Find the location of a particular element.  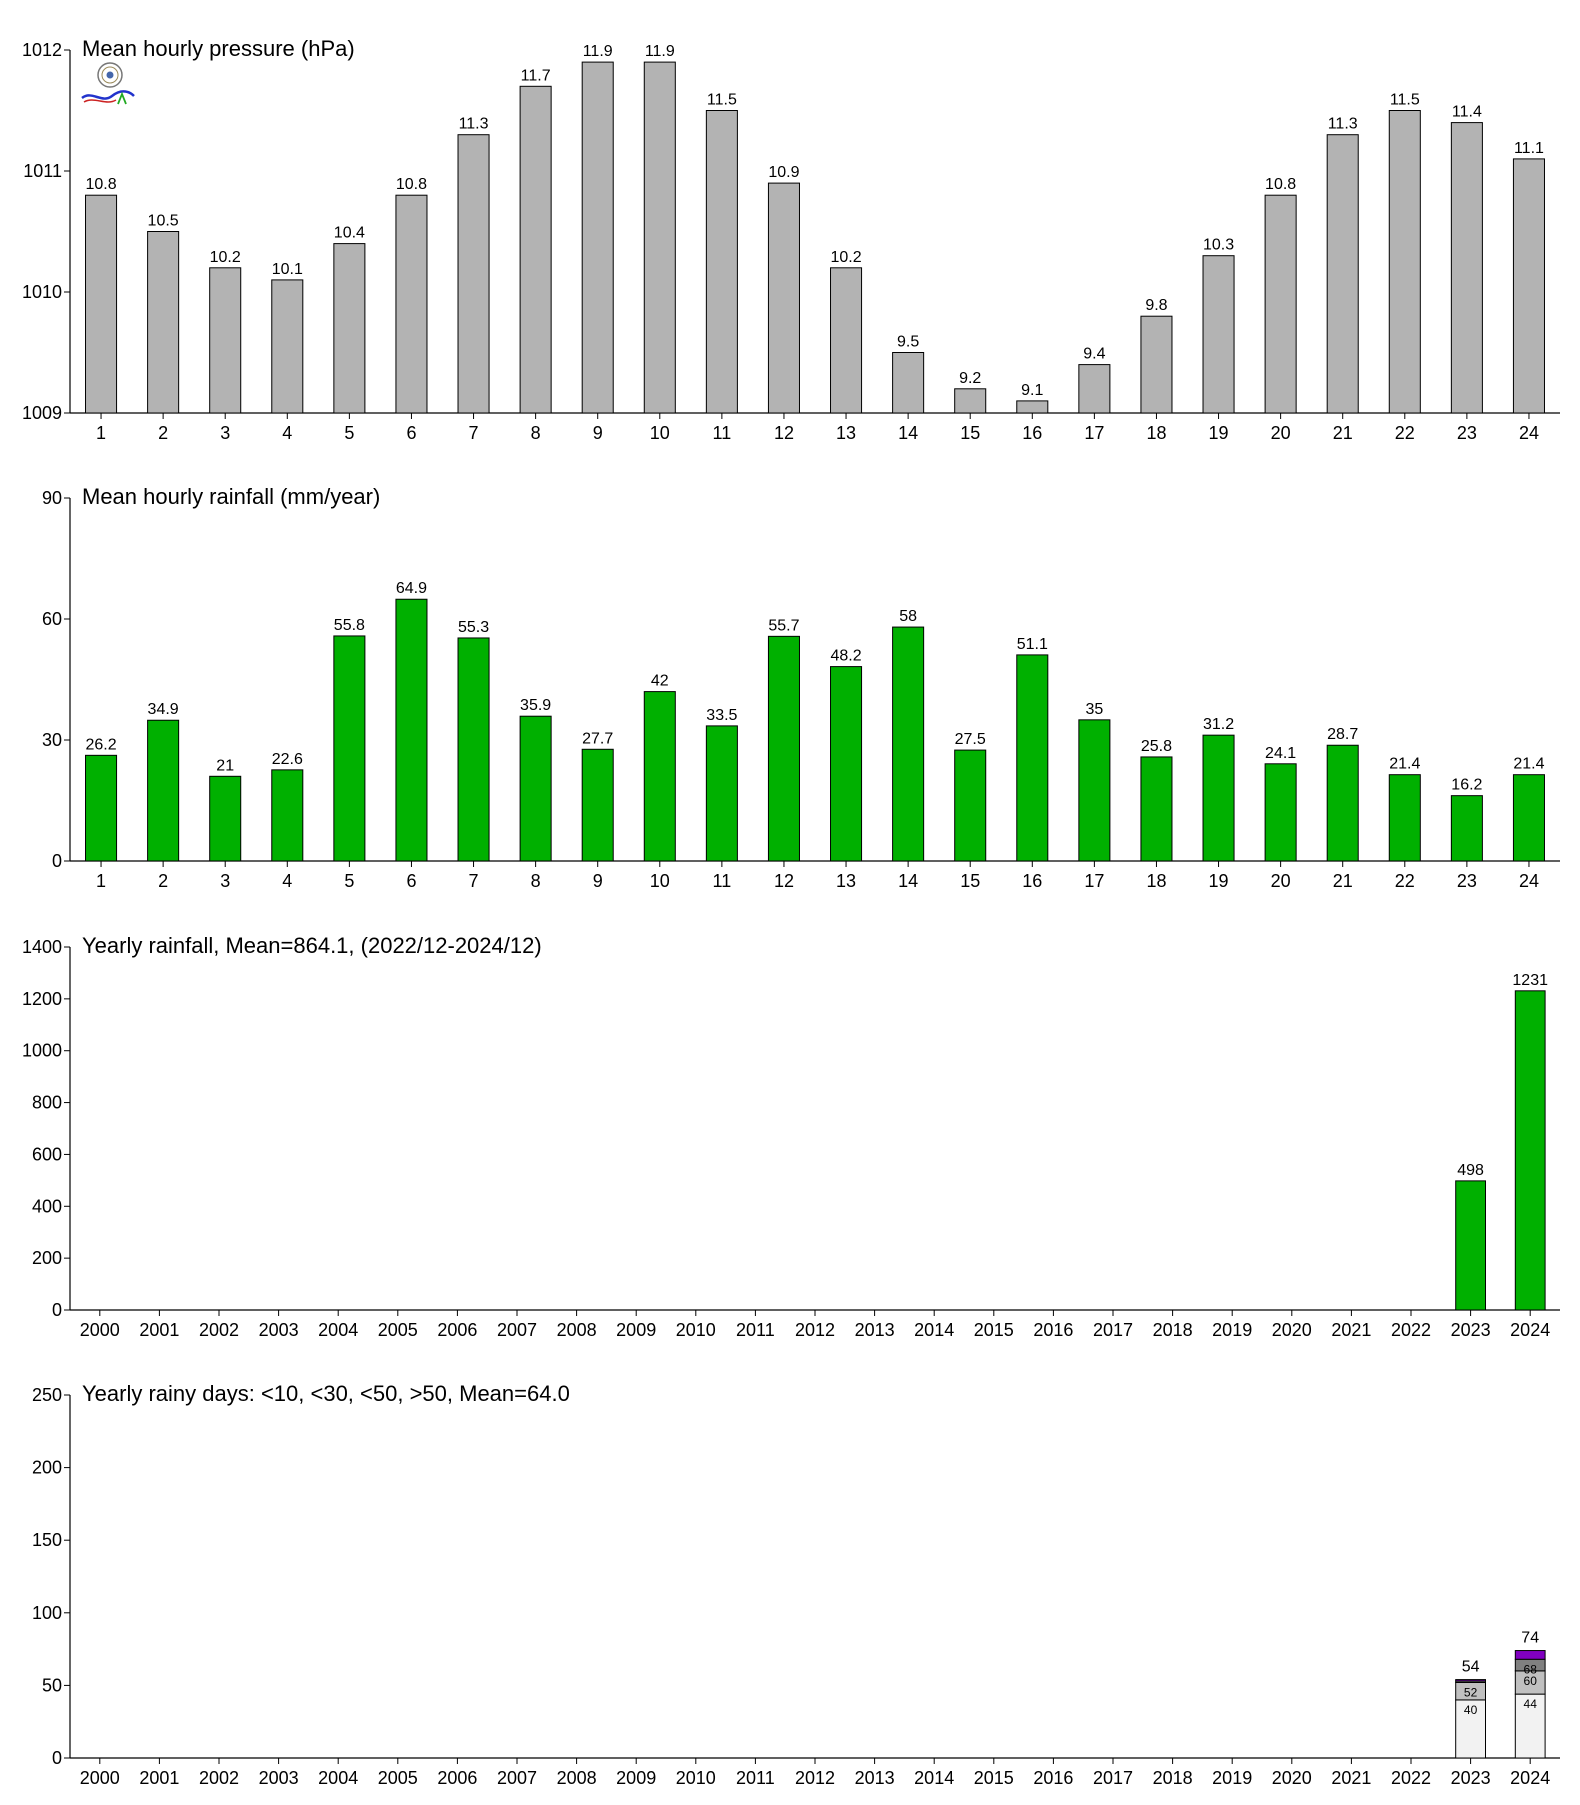

x-tick-label: 2015 is located at coordinates (994, 1778).